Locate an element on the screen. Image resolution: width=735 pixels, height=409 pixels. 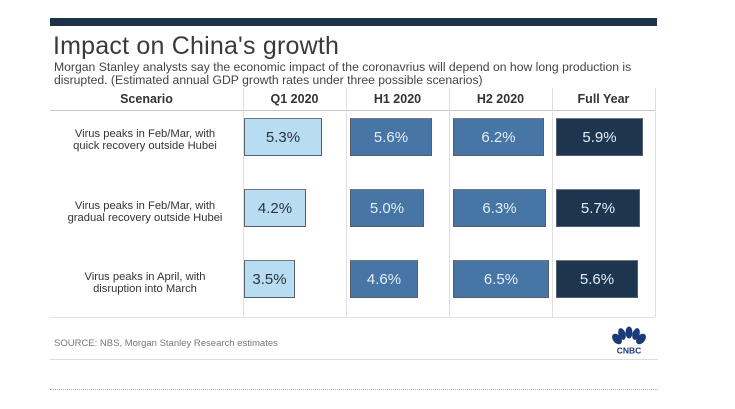
bar-q1-2020-row2: 4.2% is located at coordinates (275, 208).